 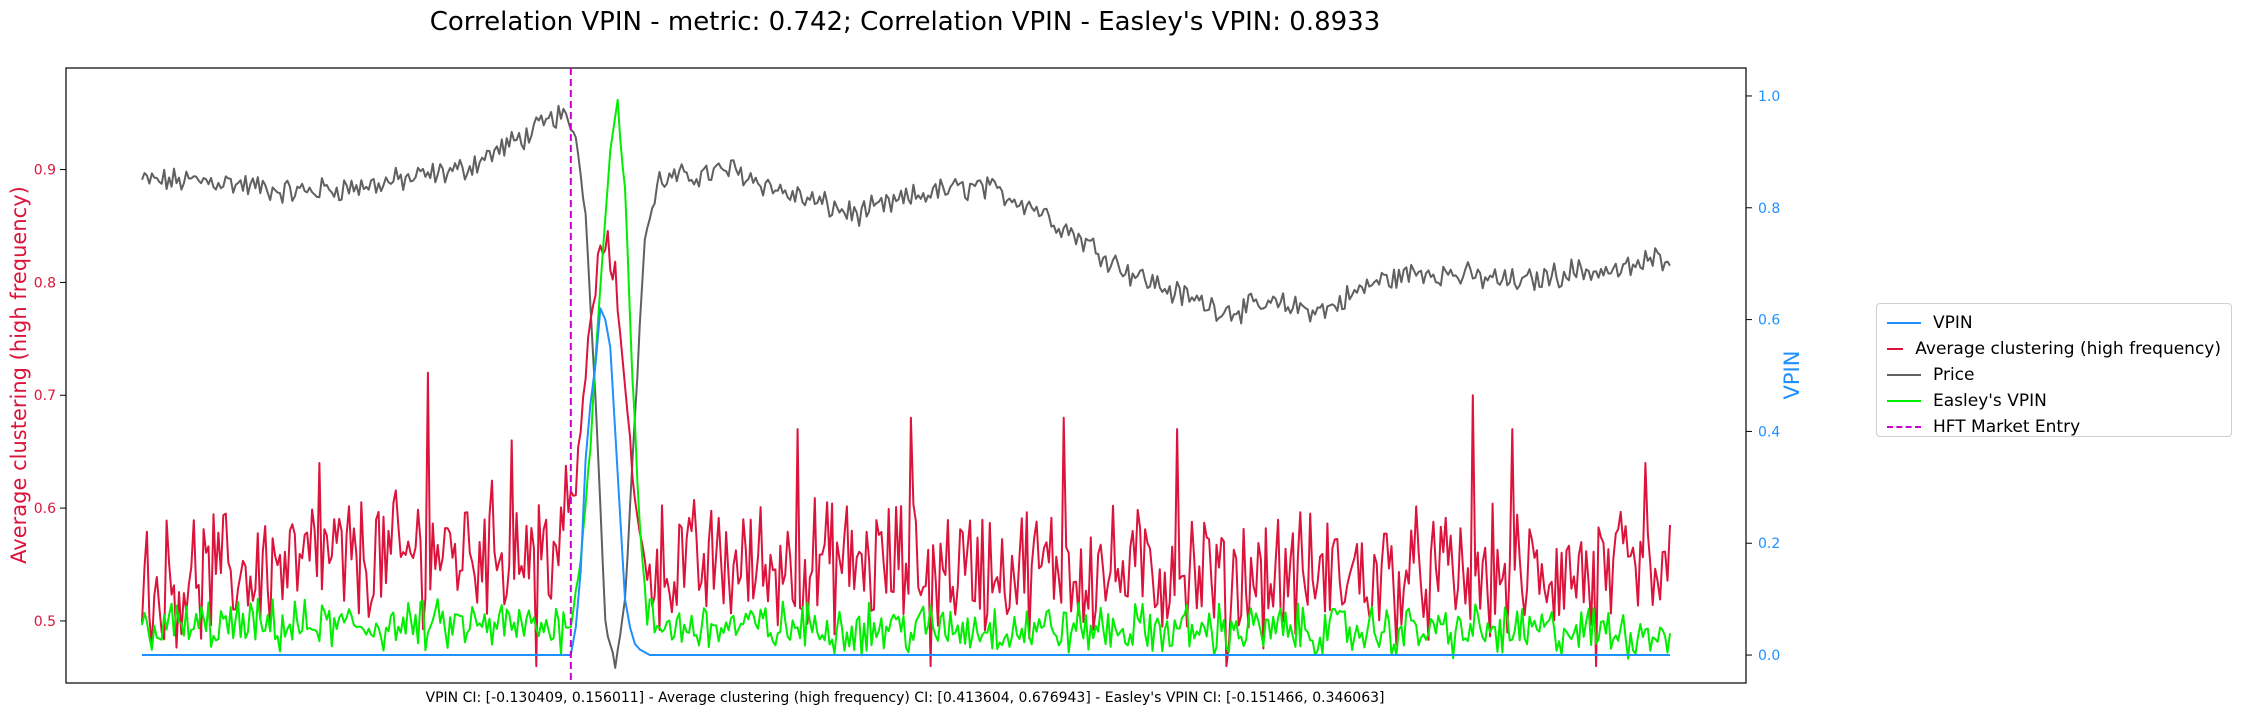 I want to click on right-axis-tick-label: 0.6, so click(x=1769, y=321).